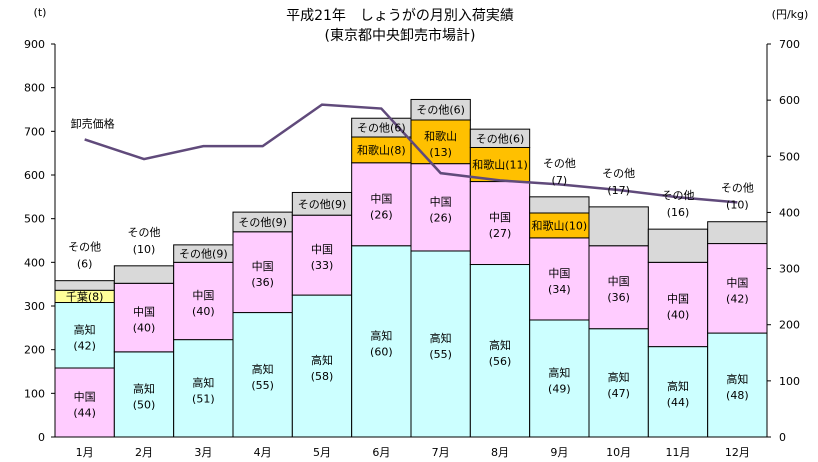  What do you see at coordinates (789, 44) in the screenshot?
I see `right-tick-label: 700` at bounding box center [789, 44].